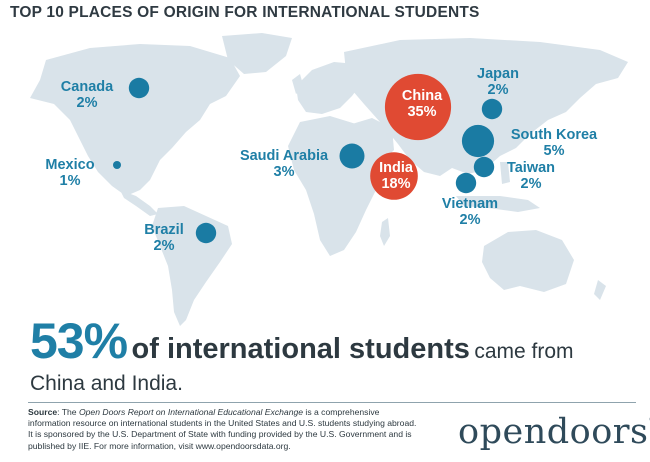 This screenshot has height=462, width=650. What do you see at coordinates (422, 96) in the screenshot?
I see `china-name: China` at bounding box center [422, 96].